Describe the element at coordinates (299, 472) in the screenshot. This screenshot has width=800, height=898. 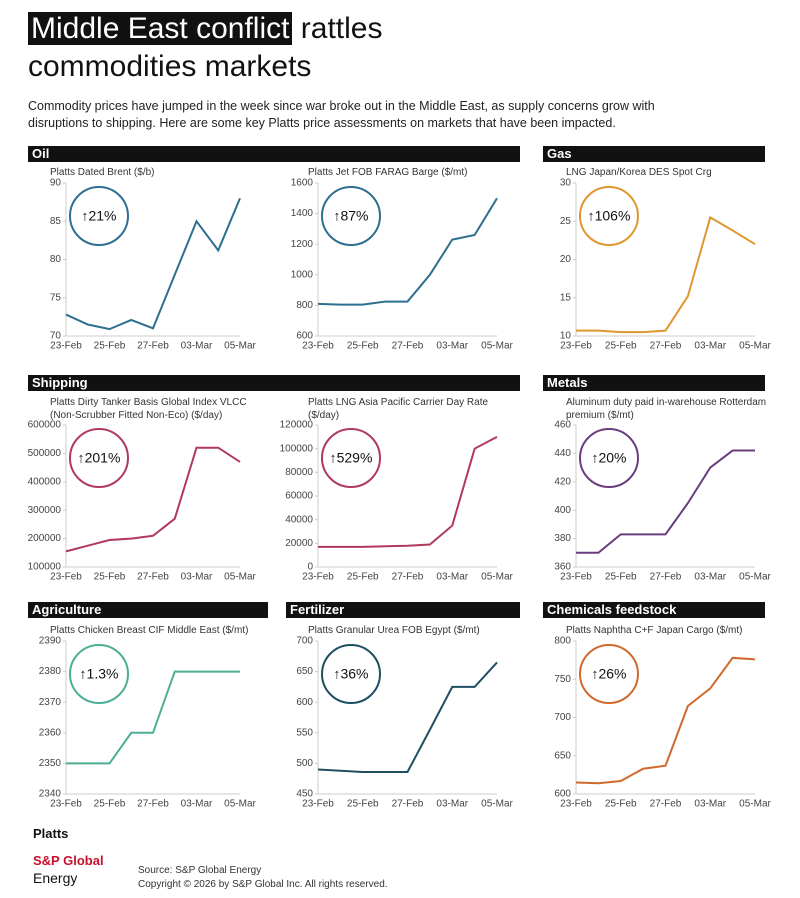
I see `y-tick-label: 80000` at that location.